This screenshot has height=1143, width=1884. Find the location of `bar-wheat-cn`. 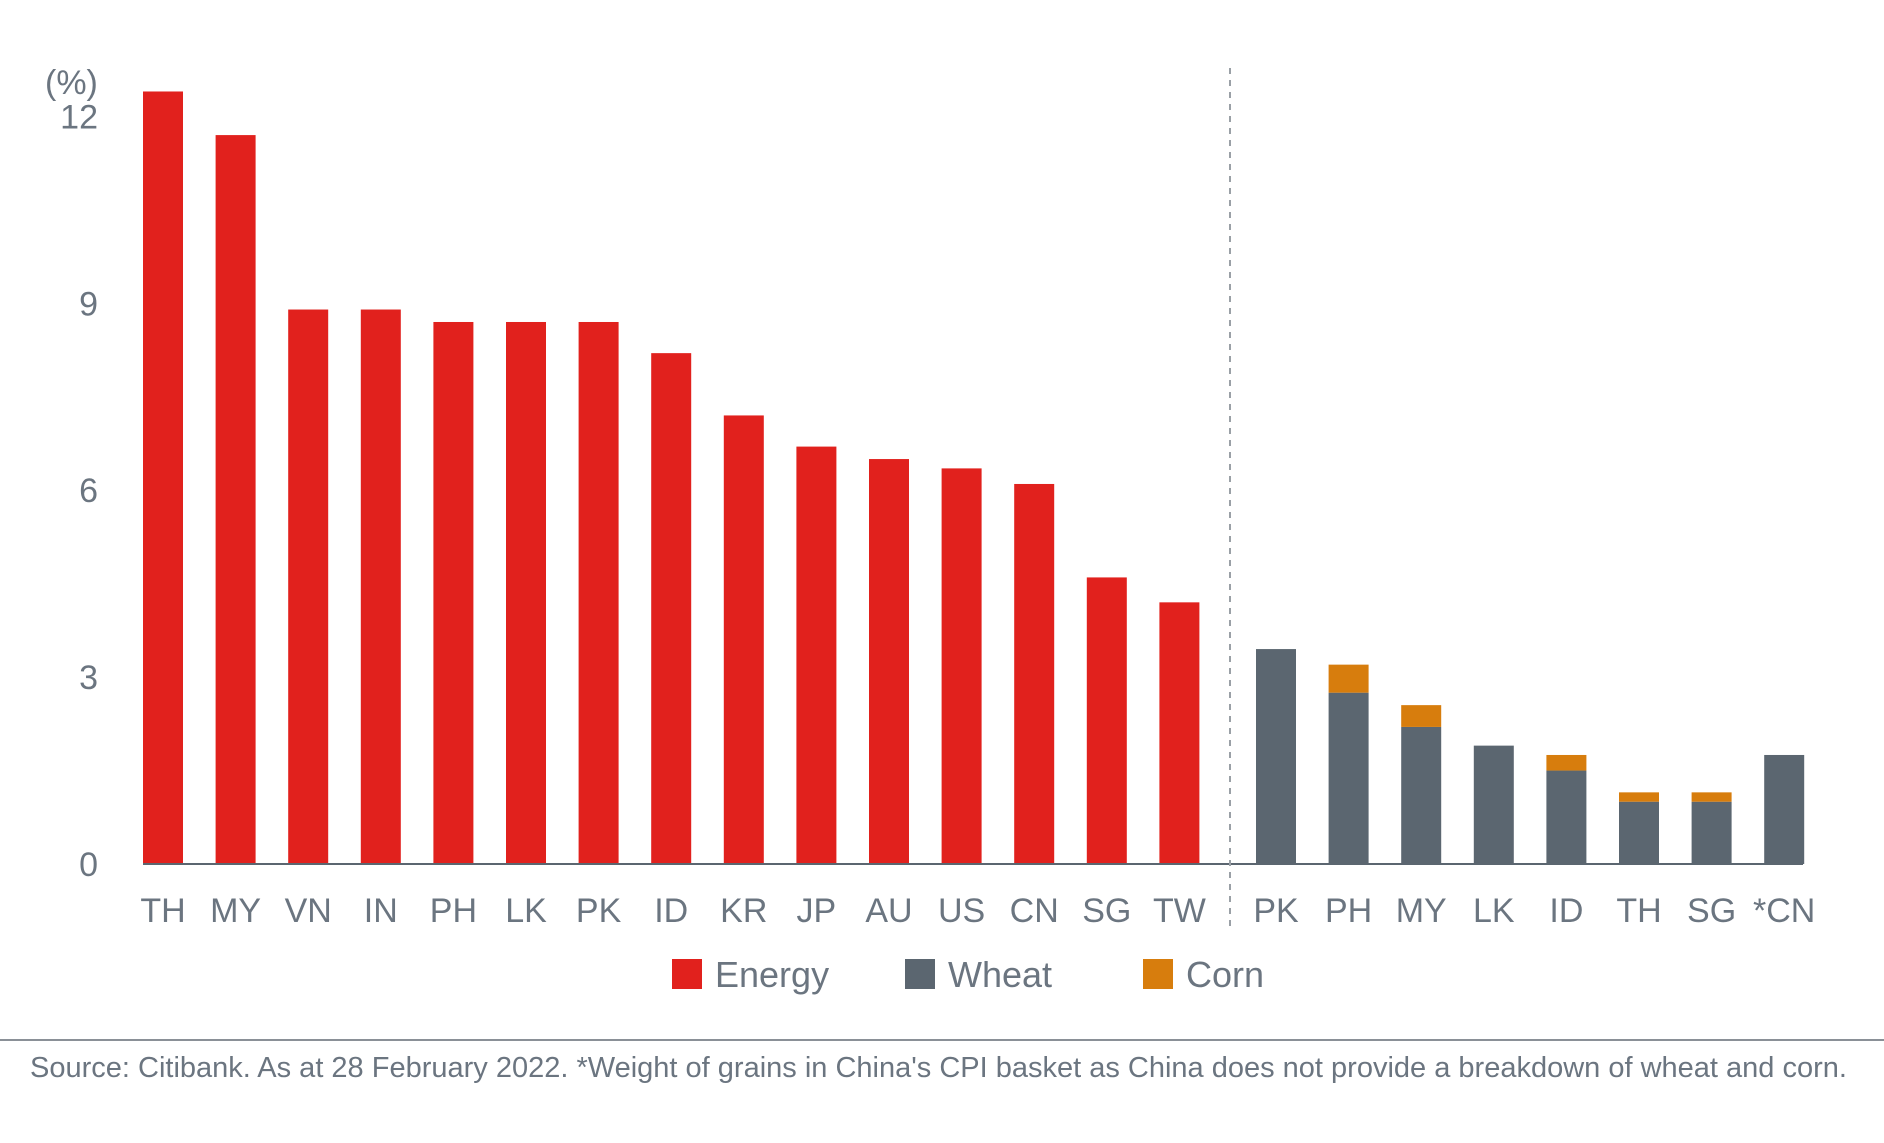

bar-wheat-cn is located at coordinates (1784, 809).